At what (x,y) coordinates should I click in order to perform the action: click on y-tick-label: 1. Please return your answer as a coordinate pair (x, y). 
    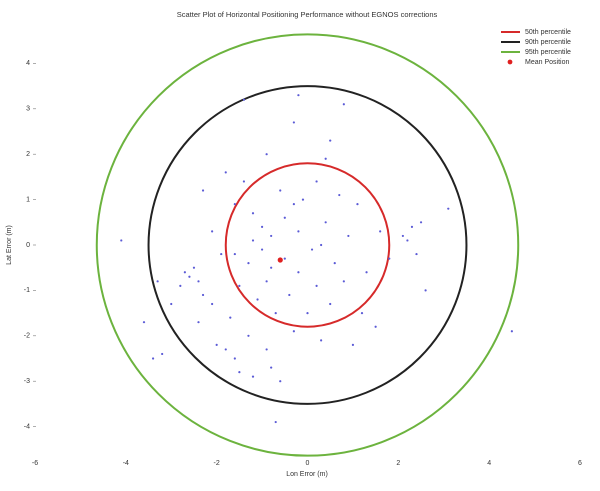
    Looking at the image, I should click on (28, 199).